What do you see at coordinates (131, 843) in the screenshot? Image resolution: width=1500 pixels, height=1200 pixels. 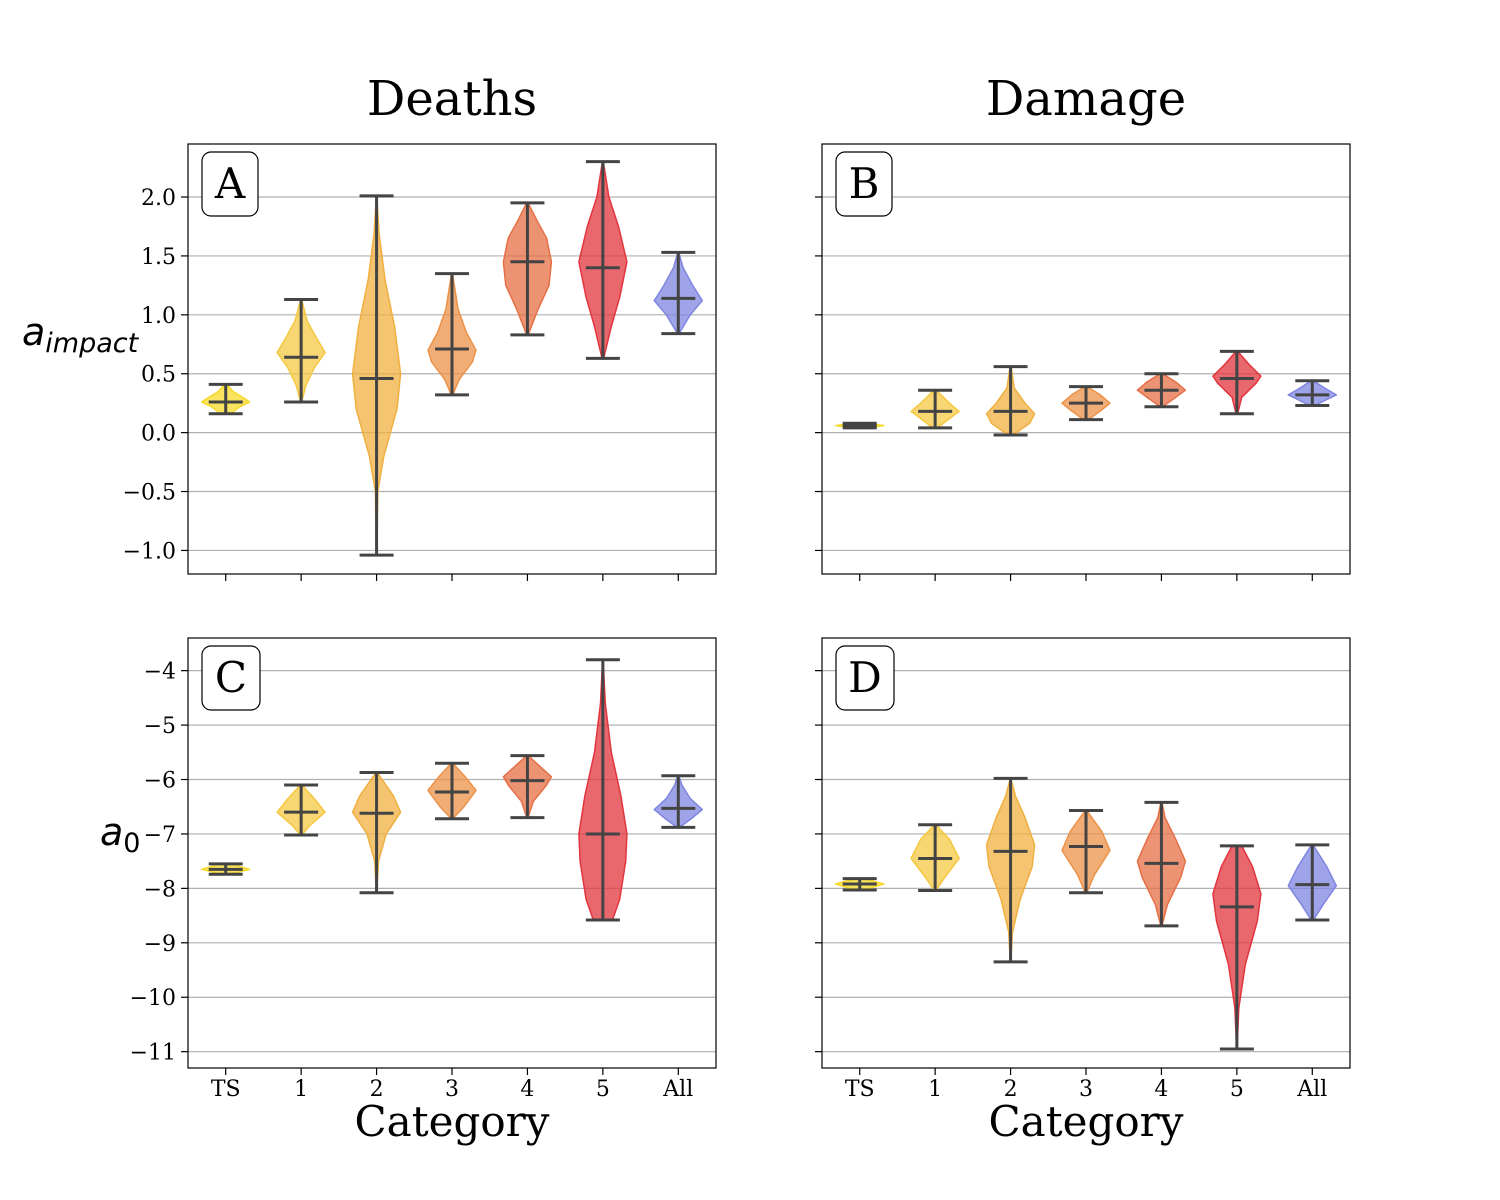 I see `y-axis-label-bottom-sub: 0` at bounding box center [131, 843].